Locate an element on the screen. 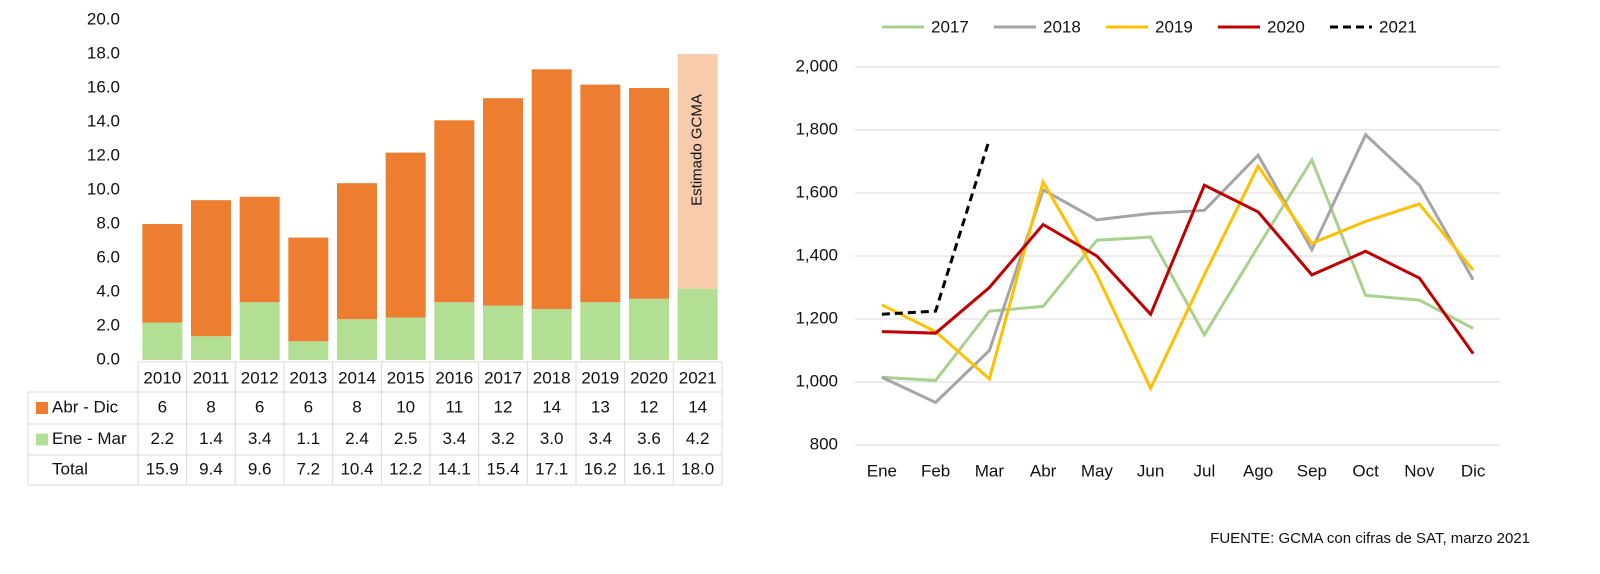  y-tick-label: 2.0 is located at coordinates (108, 324).